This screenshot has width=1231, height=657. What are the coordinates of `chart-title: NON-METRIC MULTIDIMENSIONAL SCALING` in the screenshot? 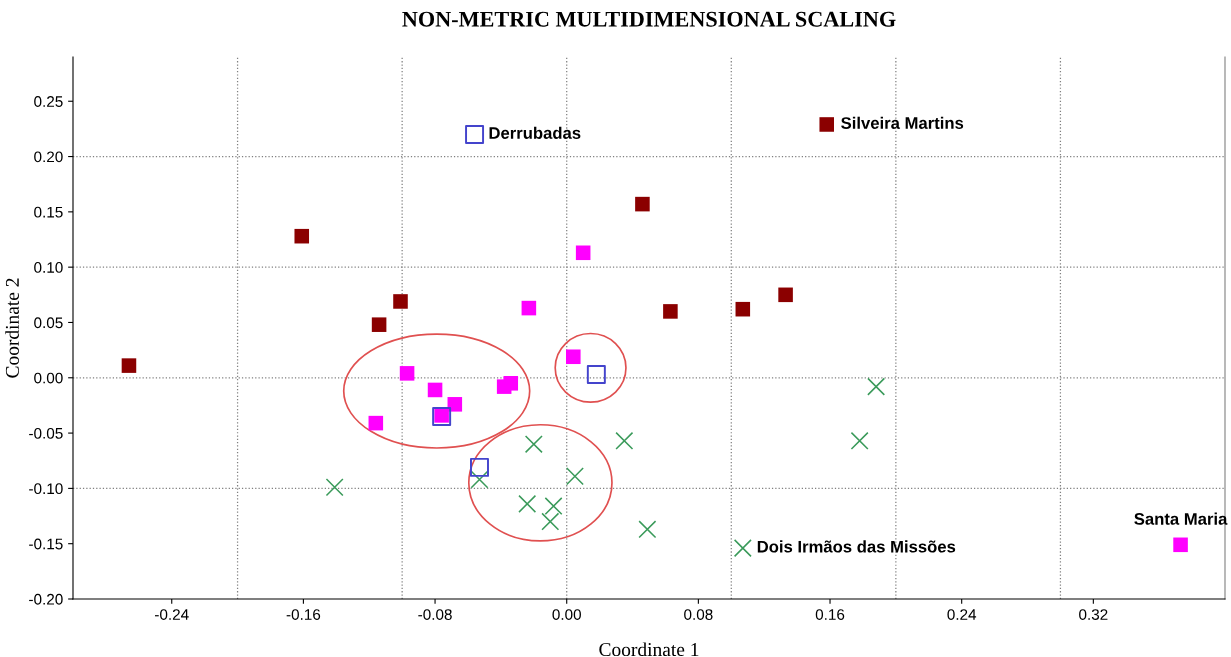 It's located at (649, 19).